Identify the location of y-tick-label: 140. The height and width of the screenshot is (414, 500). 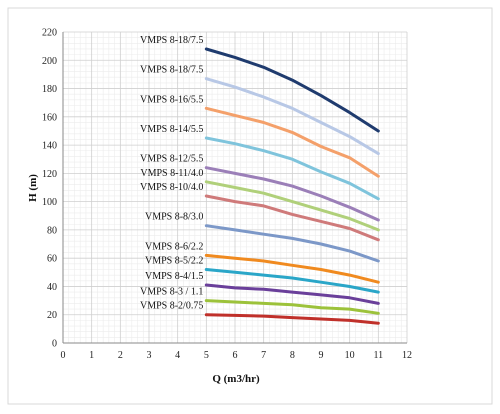
(49, 146).